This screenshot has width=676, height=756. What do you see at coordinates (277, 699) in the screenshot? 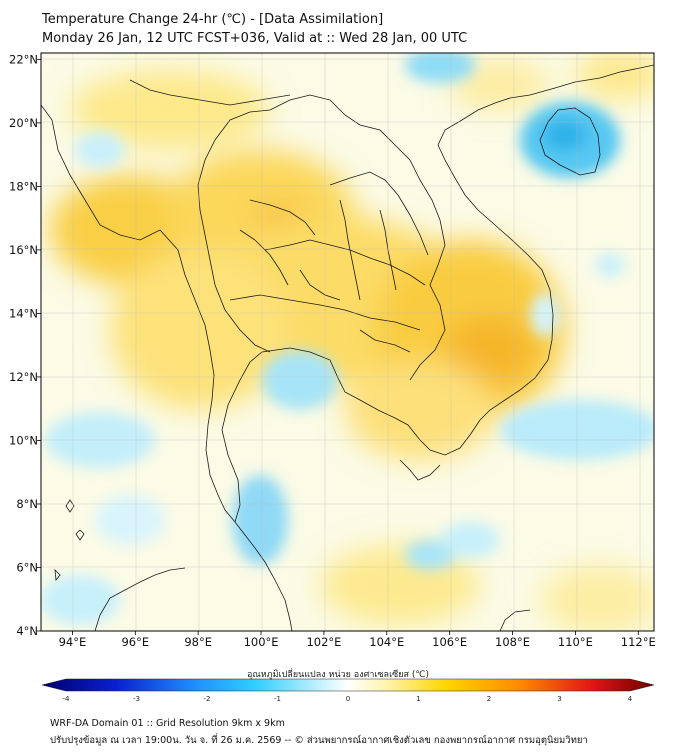
I see `colorbar-tick-label: -1` at bounding box center [277, 699].